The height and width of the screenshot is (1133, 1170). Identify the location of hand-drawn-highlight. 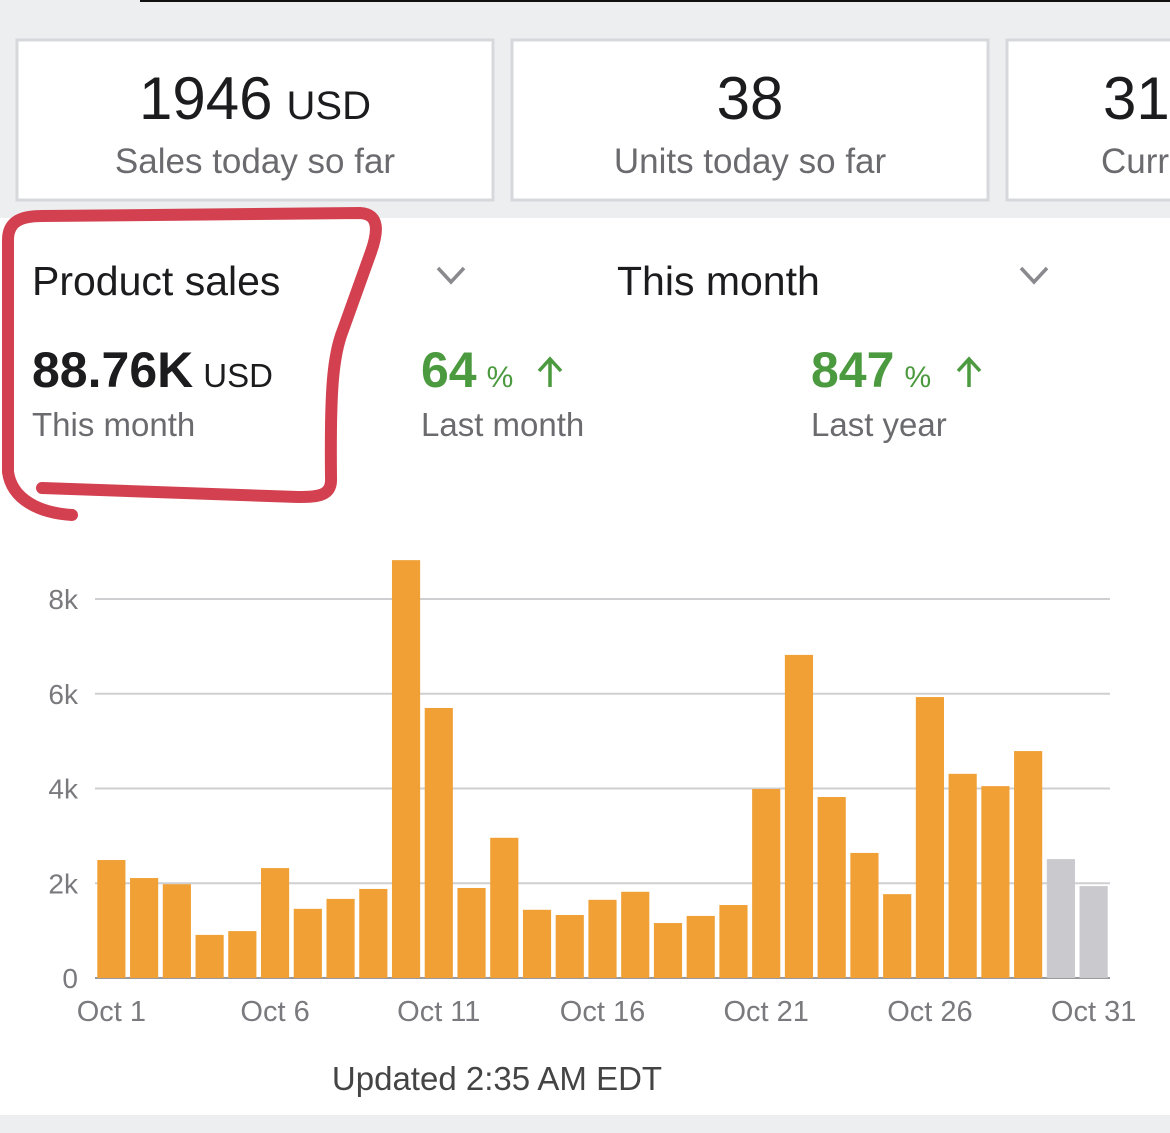
(192, 364).